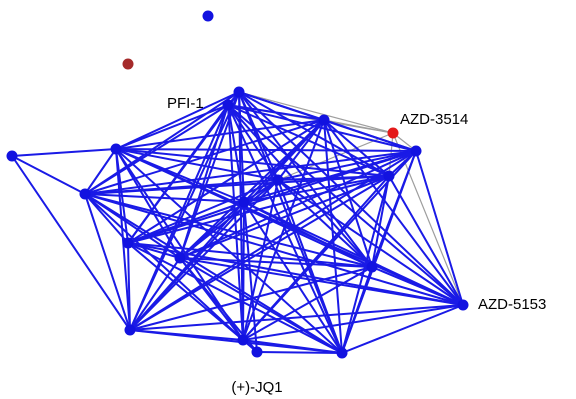 The width and height of the screenshot is (576, 399). Describe the element at coordinates (256, 387) in the screenshot. I see `node-label: (+)-JQ1` at that location.